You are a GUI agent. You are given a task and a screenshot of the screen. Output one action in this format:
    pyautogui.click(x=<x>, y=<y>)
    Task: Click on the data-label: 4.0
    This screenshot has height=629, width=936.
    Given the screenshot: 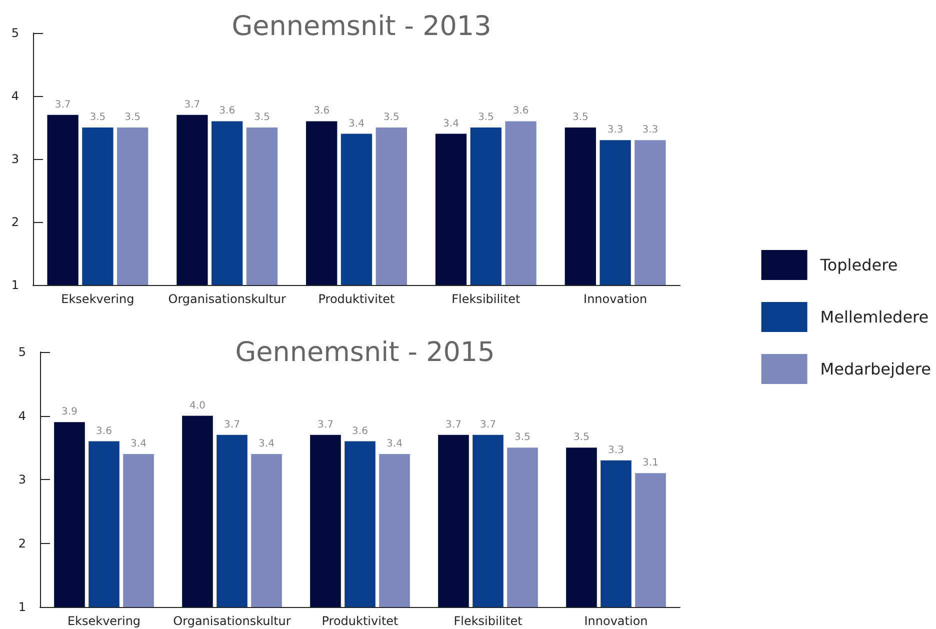 What is the action you would take?
    pyautogui.click(x=198, y=406)
    